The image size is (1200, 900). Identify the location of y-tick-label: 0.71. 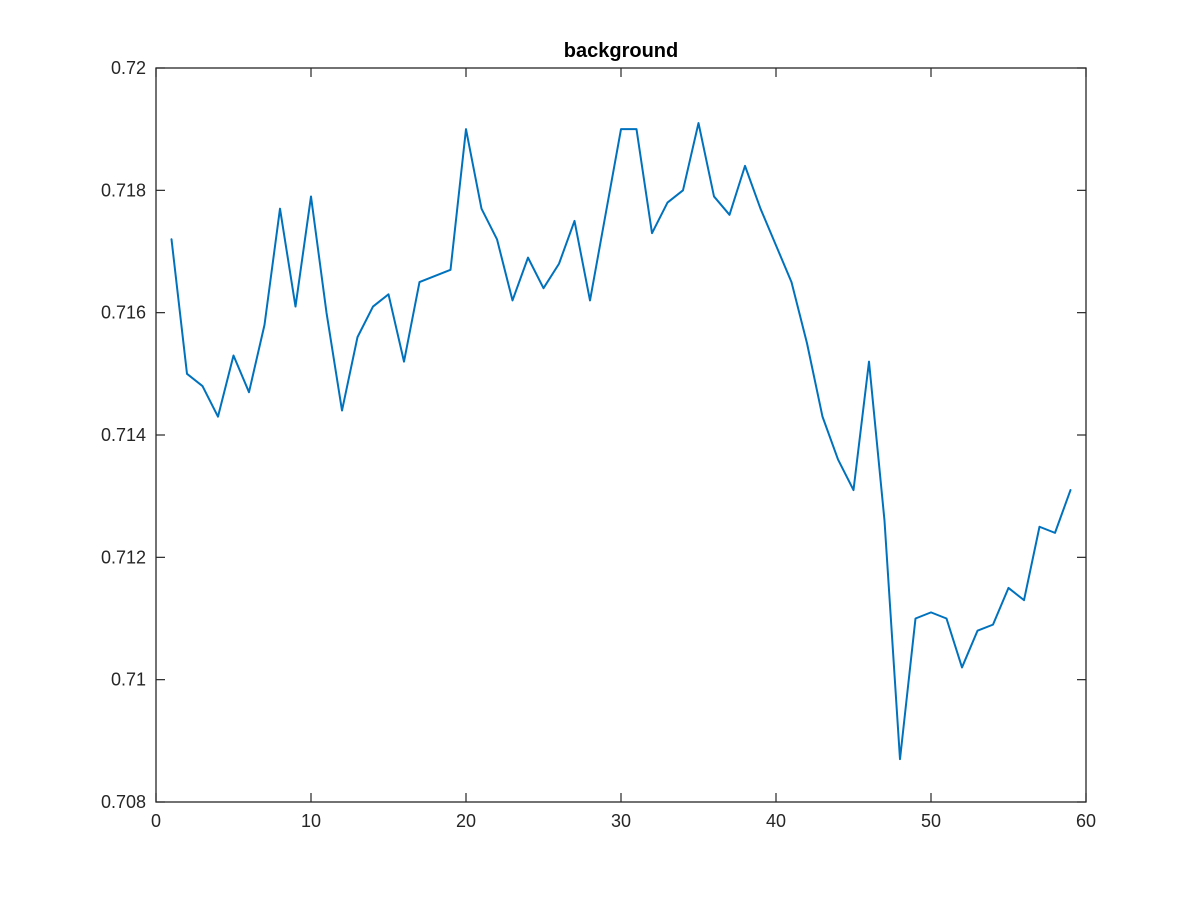
(128, 680).